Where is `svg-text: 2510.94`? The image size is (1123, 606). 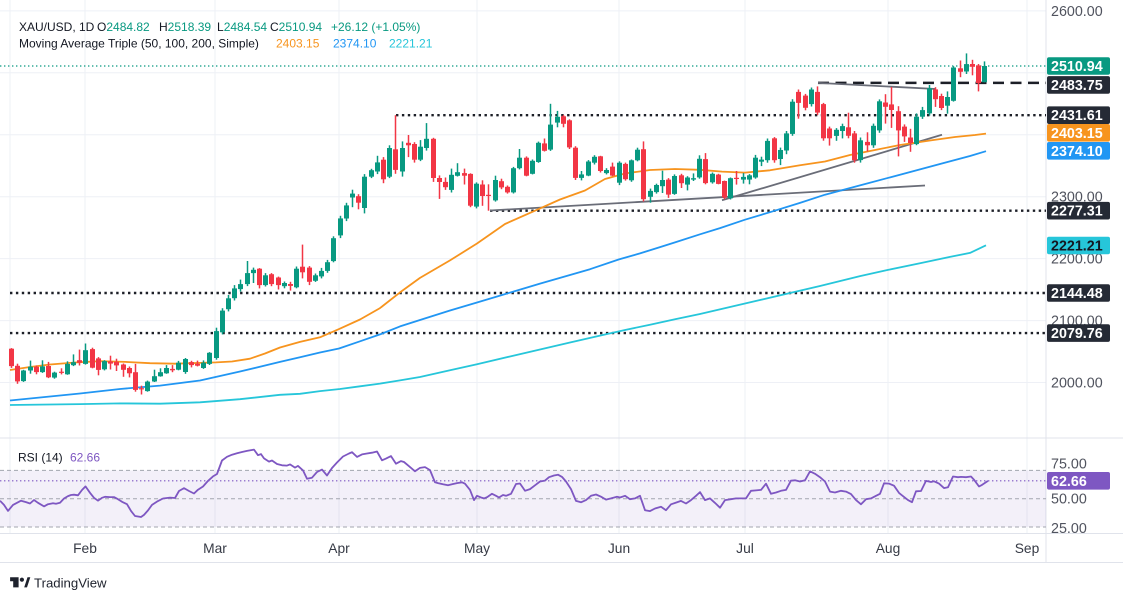
svg-text: 2510.94 is located at coordinates (1077, 67).